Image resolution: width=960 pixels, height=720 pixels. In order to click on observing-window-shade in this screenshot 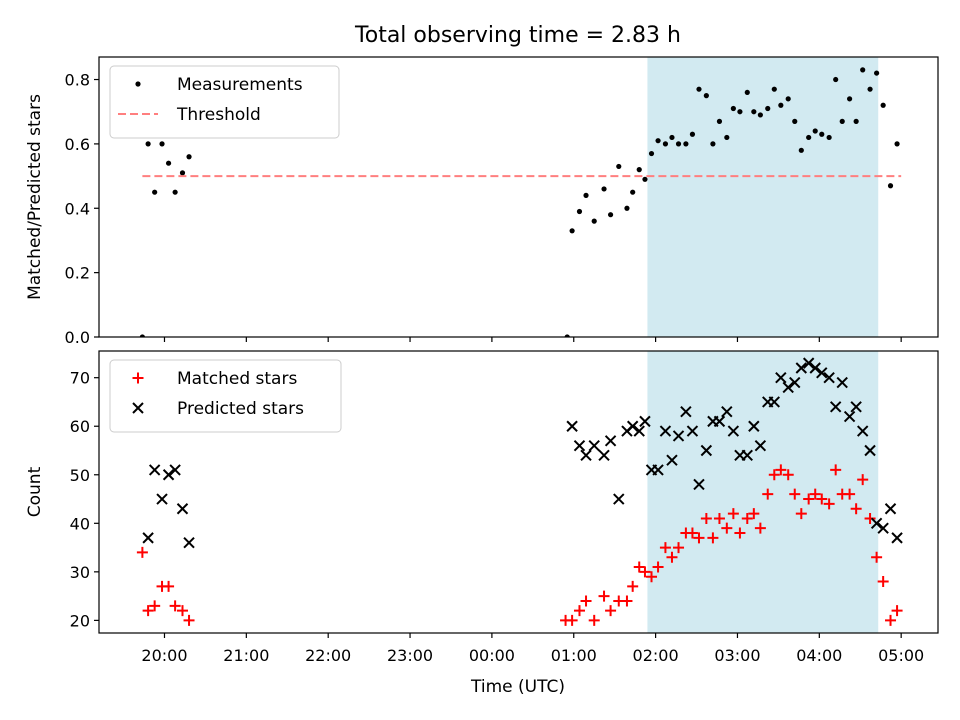, I will do `click(763, 492)`.